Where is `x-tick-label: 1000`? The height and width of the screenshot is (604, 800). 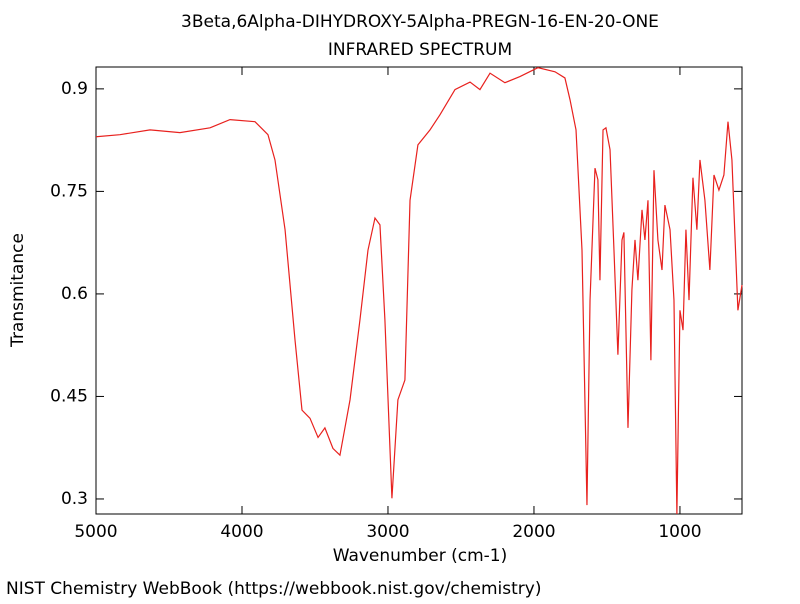 x-tick-label: 1000 is located at coordinates (679, 532).